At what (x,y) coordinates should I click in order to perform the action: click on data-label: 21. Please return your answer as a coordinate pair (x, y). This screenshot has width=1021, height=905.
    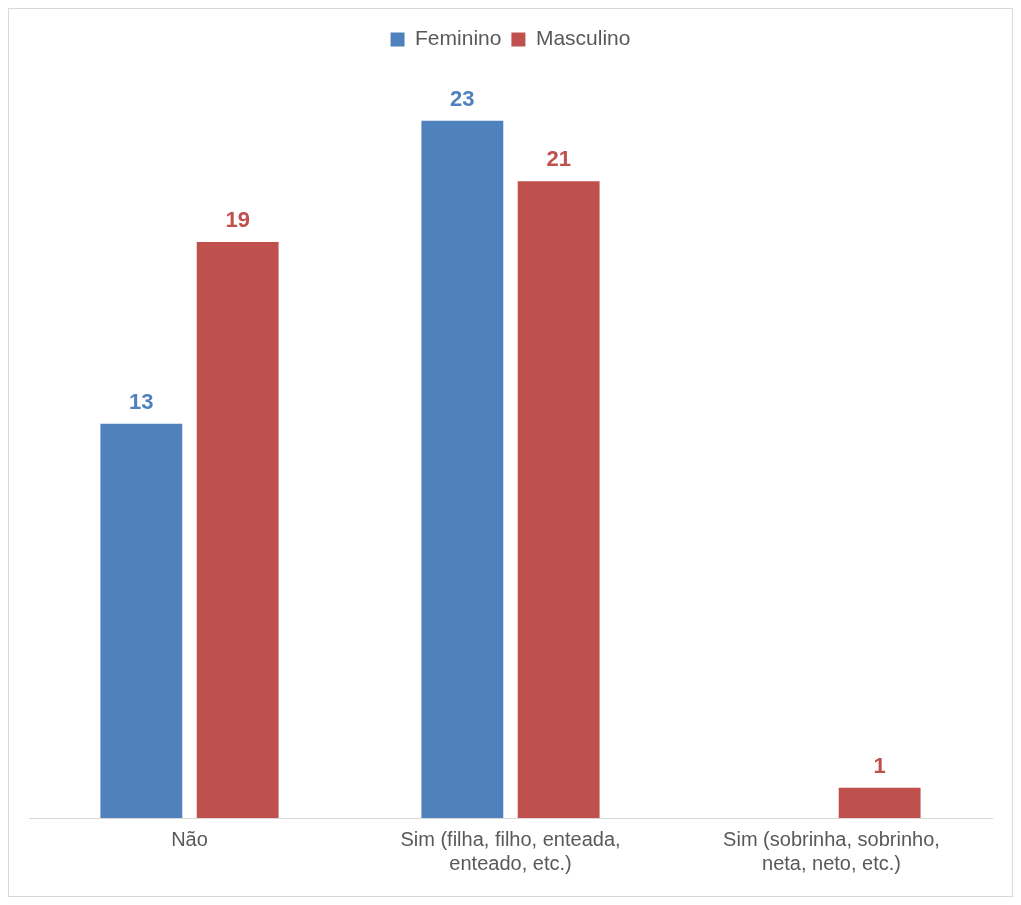
    Looking at the image, I should click on (558, 159).